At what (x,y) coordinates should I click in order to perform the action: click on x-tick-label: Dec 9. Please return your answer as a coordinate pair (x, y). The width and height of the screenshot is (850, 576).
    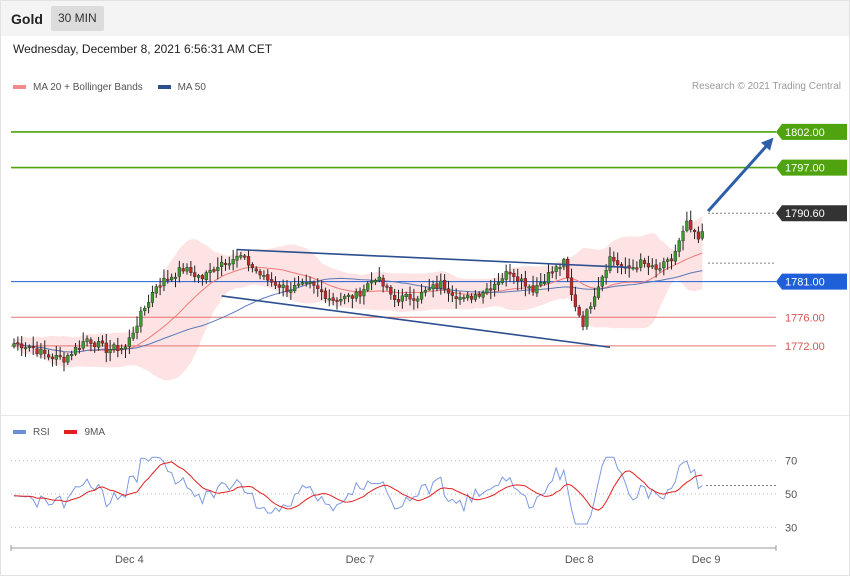
    Looking at the image, I should click on (706, 560).